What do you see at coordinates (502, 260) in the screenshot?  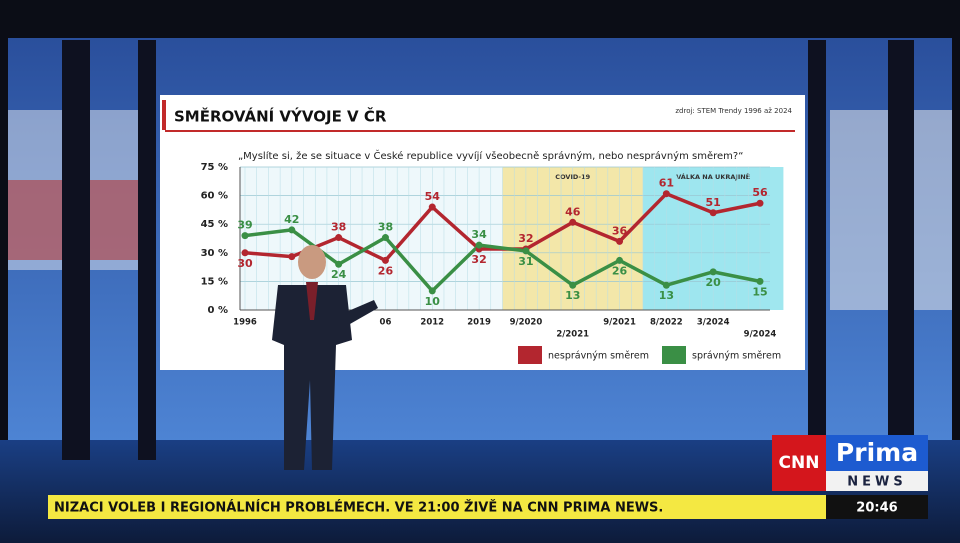 I see `series-line` at bounding box center [502, 260].